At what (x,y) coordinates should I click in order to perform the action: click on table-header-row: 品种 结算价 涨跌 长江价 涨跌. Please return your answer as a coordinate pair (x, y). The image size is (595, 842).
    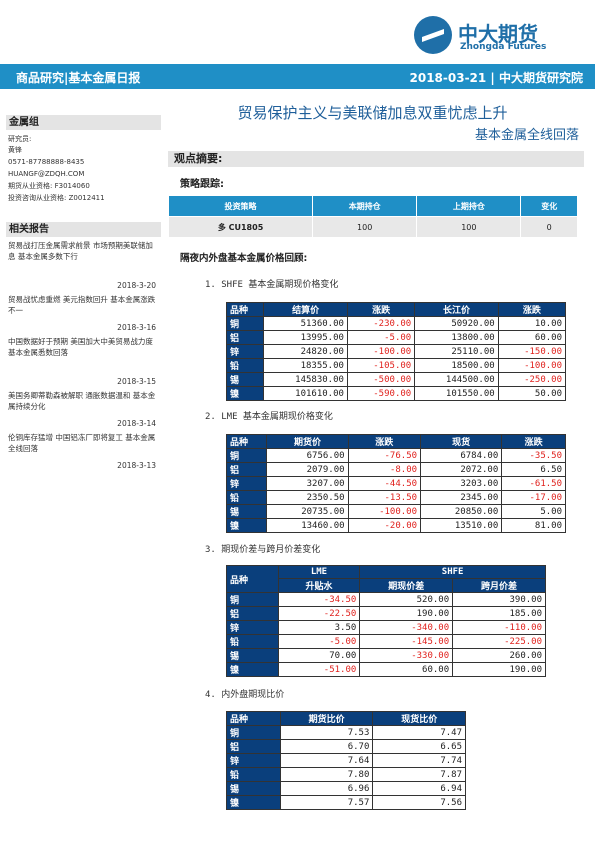
    Looking at the image, I should click on (396, 309).